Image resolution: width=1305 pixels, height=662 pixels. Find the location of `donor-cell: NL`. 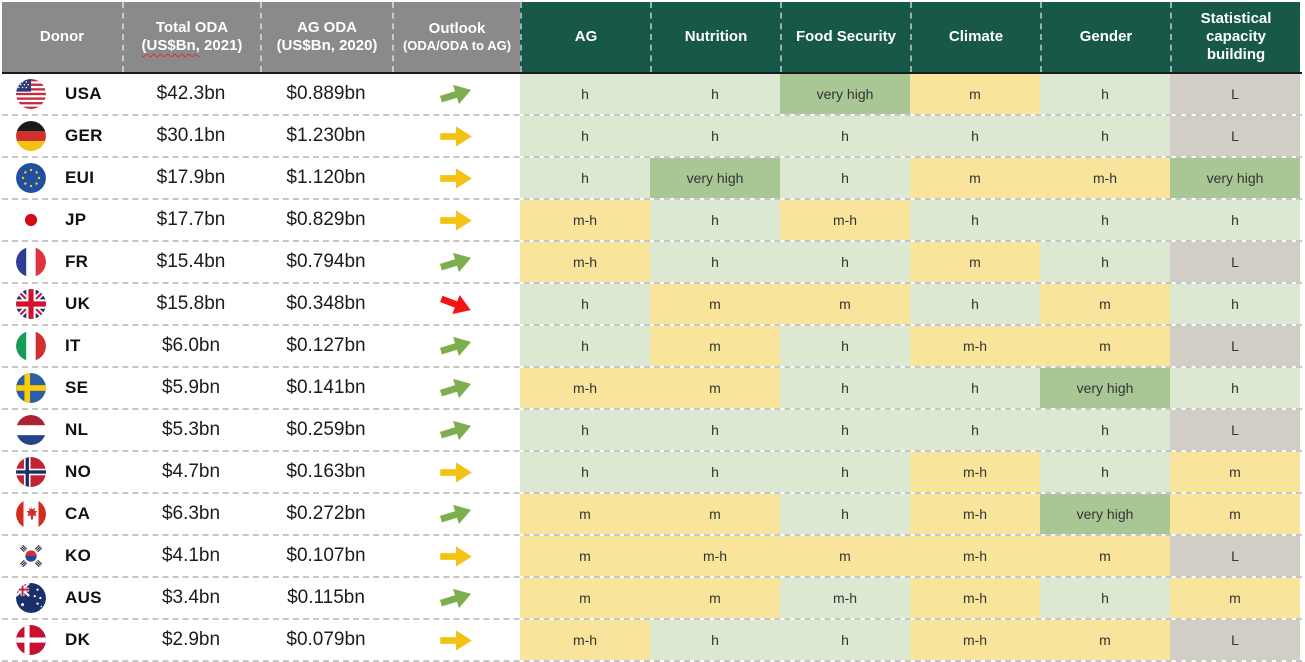

donor-cell: NL is located at coordinates (62, 430).